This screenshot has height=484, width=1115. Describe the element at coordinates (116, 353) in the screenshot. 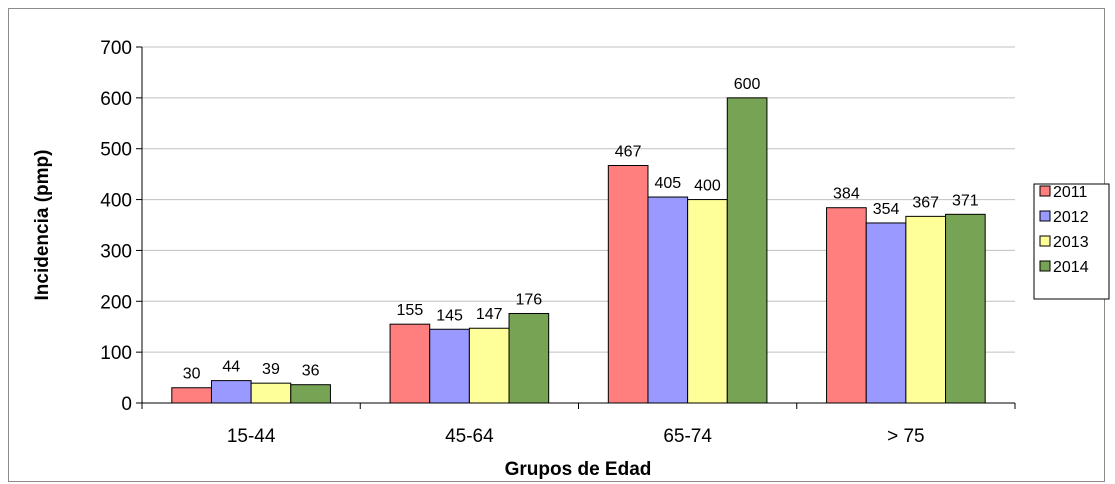

I see `y-tick-label: 100` at that location.